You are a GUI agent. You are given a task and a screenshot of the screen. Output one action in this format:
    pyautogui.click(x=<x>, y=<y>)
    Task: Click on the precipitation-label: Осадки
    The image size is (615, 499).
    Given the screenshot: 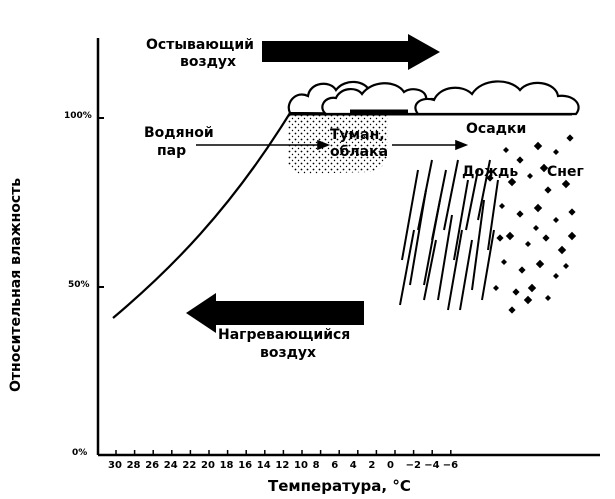 What is the action you would take?
    pyautogui.click(x=496, y=129)
    